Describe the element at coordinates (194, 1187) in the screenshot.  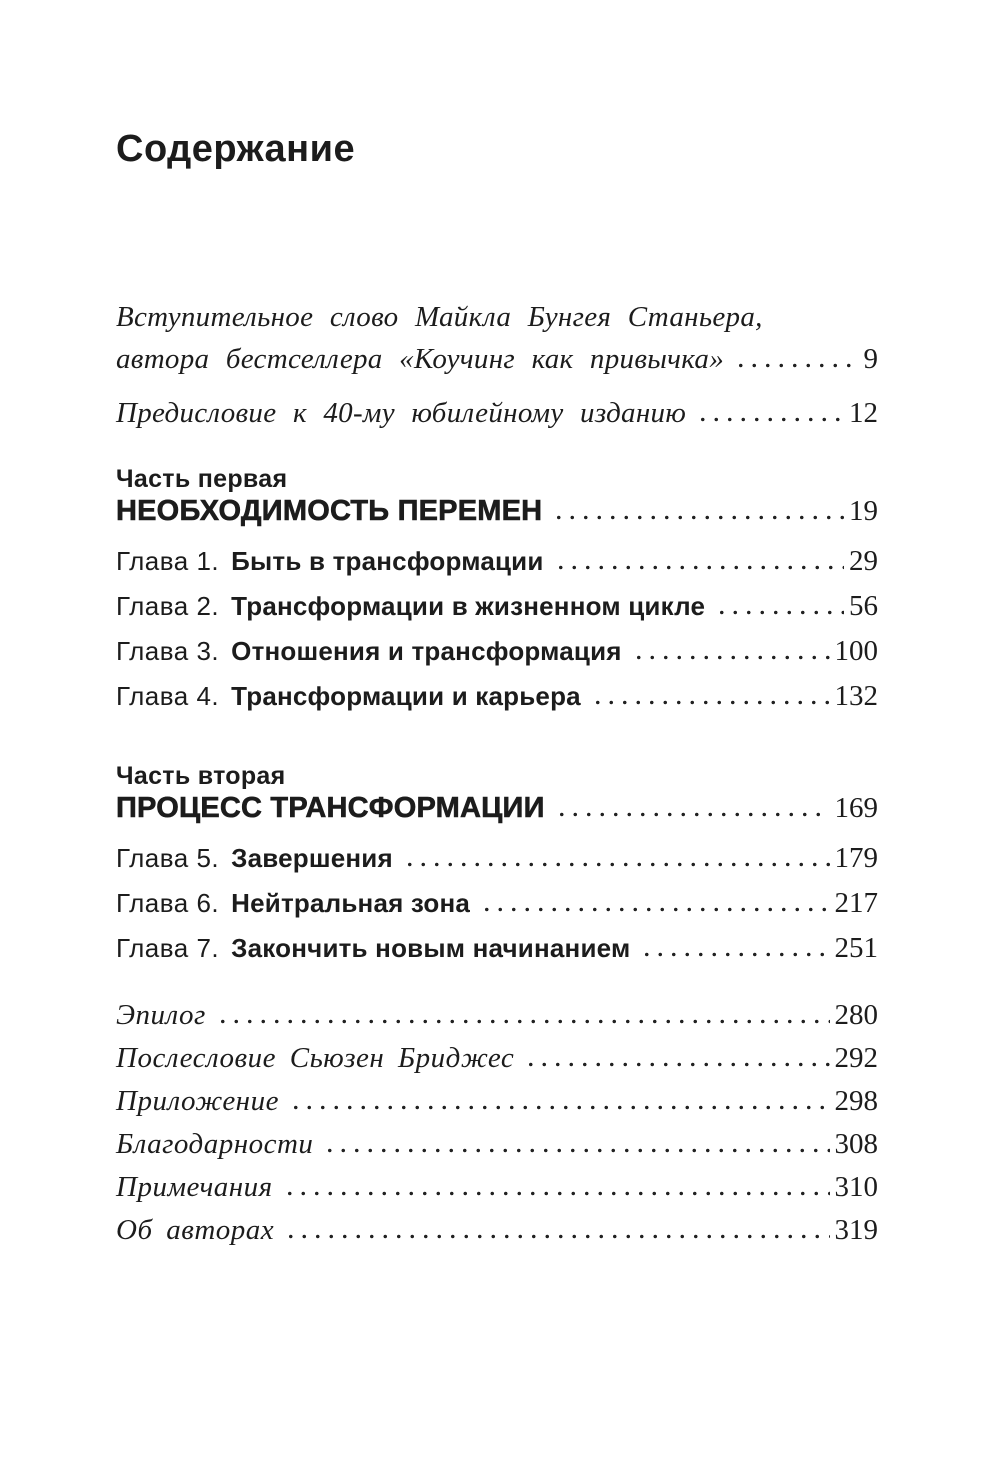
I see `entry-label: Примечания` at that location.